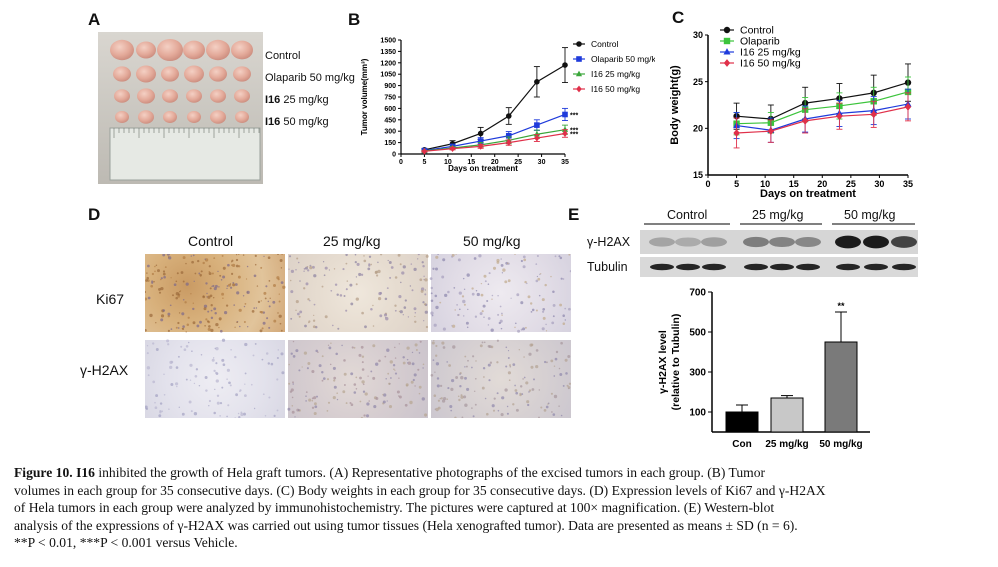 The width and height of the screenshot is (998, 567). Describe the element at coordinates (273, 122) in the screenshot. I see `row-label-i16-50-compound: I16` at that location.